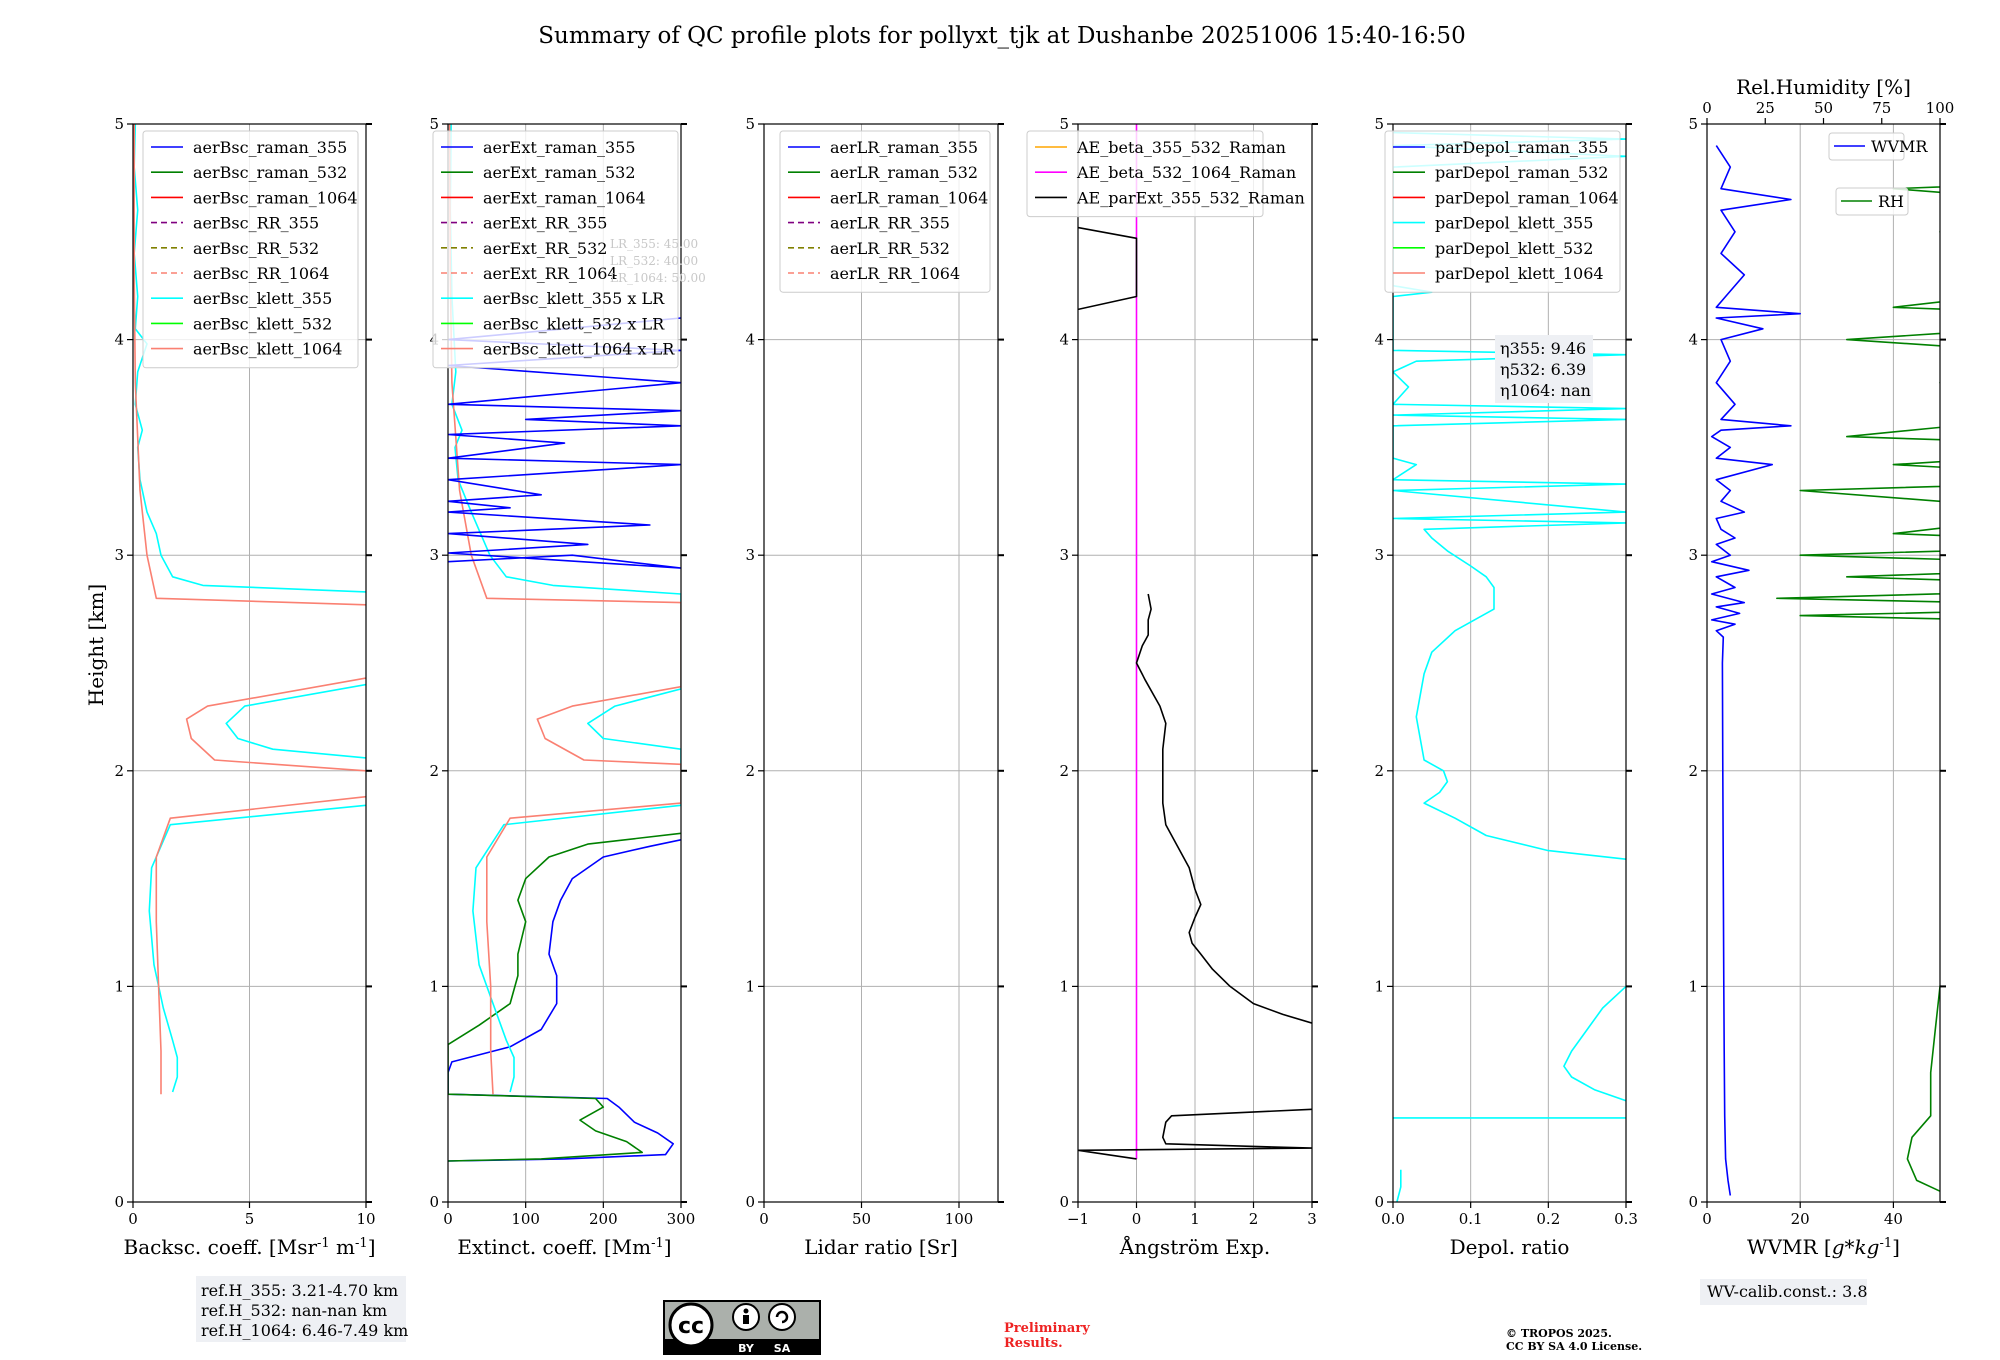 The image size is (2000, 1360). I want to click on cc-icon, so click(691, 1325).